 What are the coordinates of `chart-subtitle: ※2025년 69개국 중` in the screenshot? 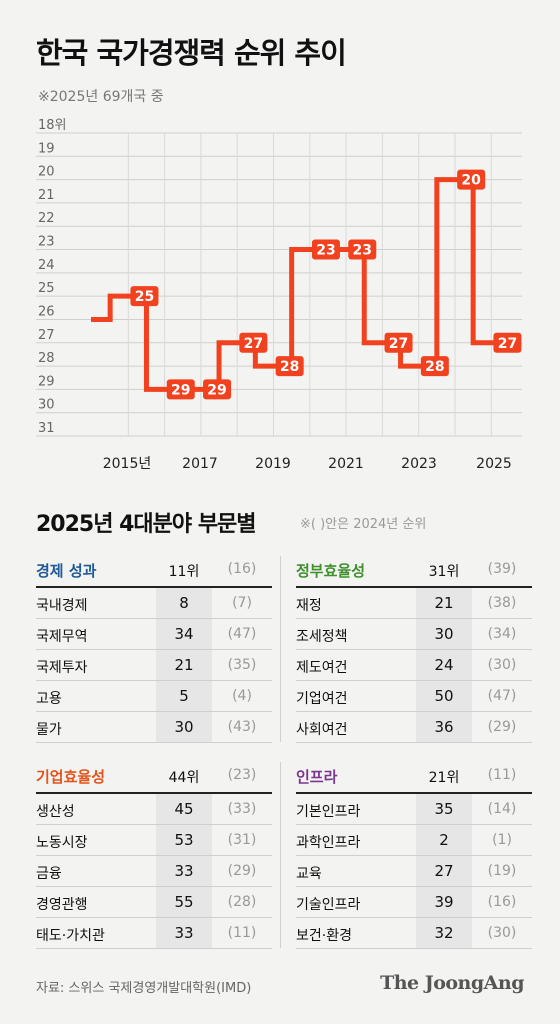 It's located at (101, 97).